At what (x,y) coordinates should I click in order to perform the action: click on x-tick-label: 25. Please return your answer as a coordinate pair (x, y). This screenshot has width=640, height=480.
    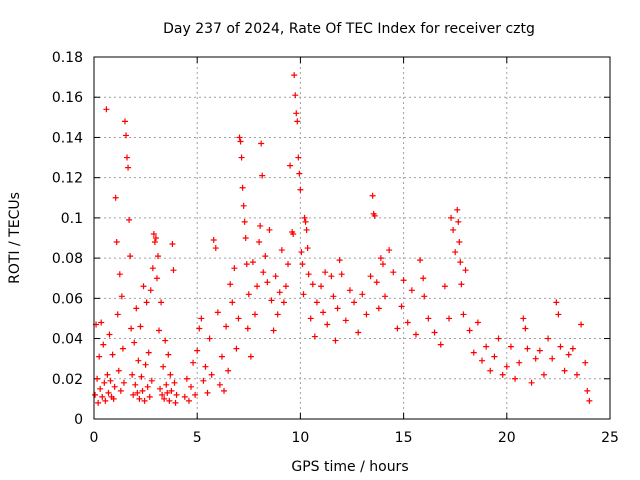
    Looking at the image, I should click on (610, 438).